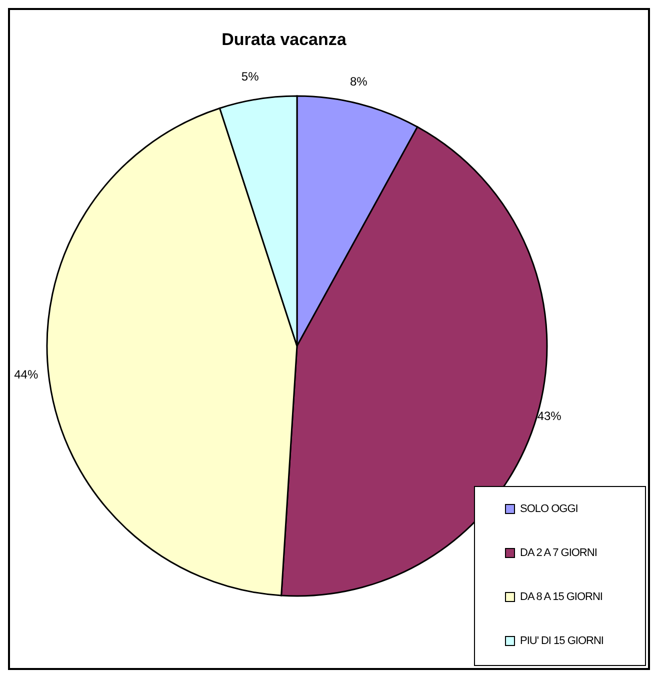 The height and width of the screenshot is (674, 654). What do you see at coordinates (558, 553) in the screenshot?
I see `legend-label: DA 2 A 7 GIORNI` at bounding box center [558, 553].